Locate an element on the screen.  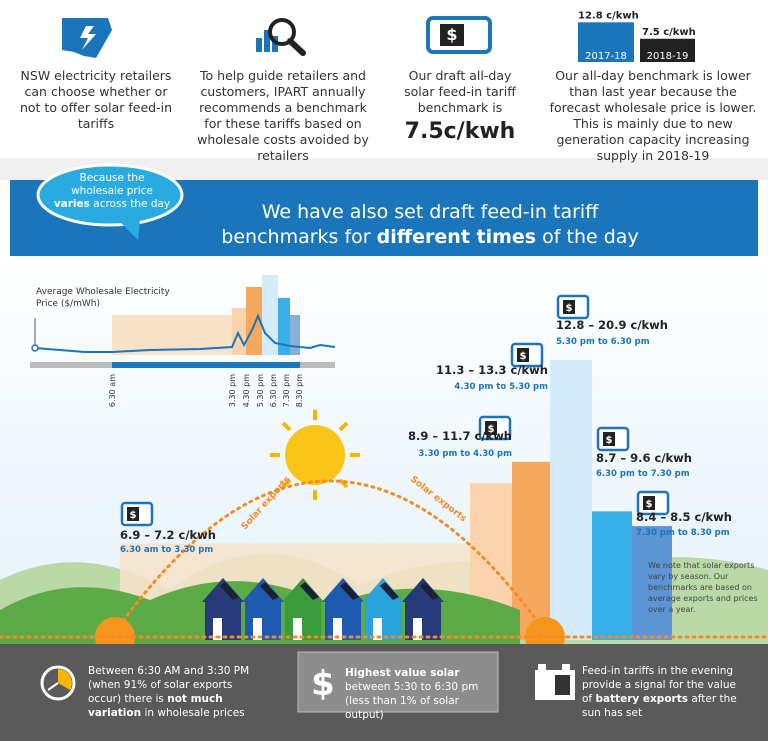
footer-after: after the sun has set is located at coordinates (659, 706).